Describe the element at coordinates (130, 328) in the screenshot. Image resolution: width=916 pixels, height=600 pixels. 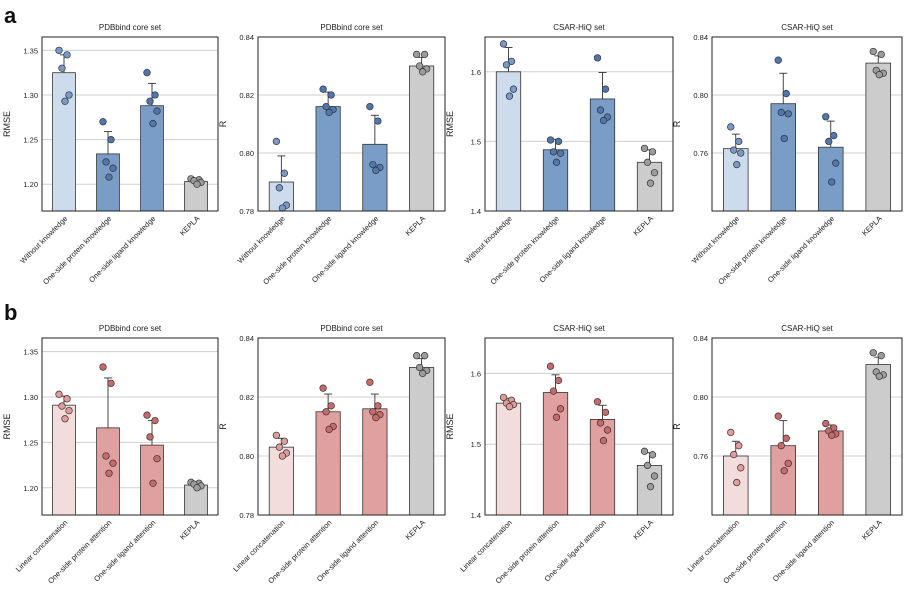
I see `chart-title: PDBbind core set` at that location.